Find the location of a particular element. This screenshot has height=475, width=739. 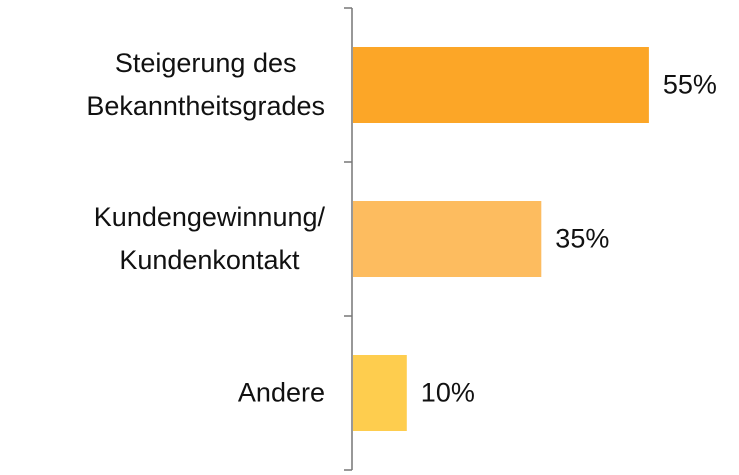

category-label: Kundengewinnung/ Kundenkontakt is located at coordinates (209, 238).